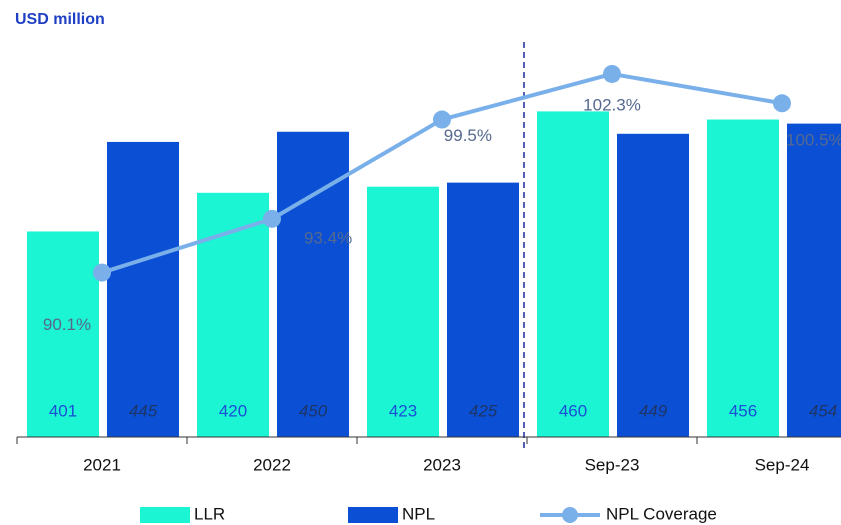 This screenshot has width=841, height=525. I want to click on coverage-value-label: 99.5%, so click(468, 135).